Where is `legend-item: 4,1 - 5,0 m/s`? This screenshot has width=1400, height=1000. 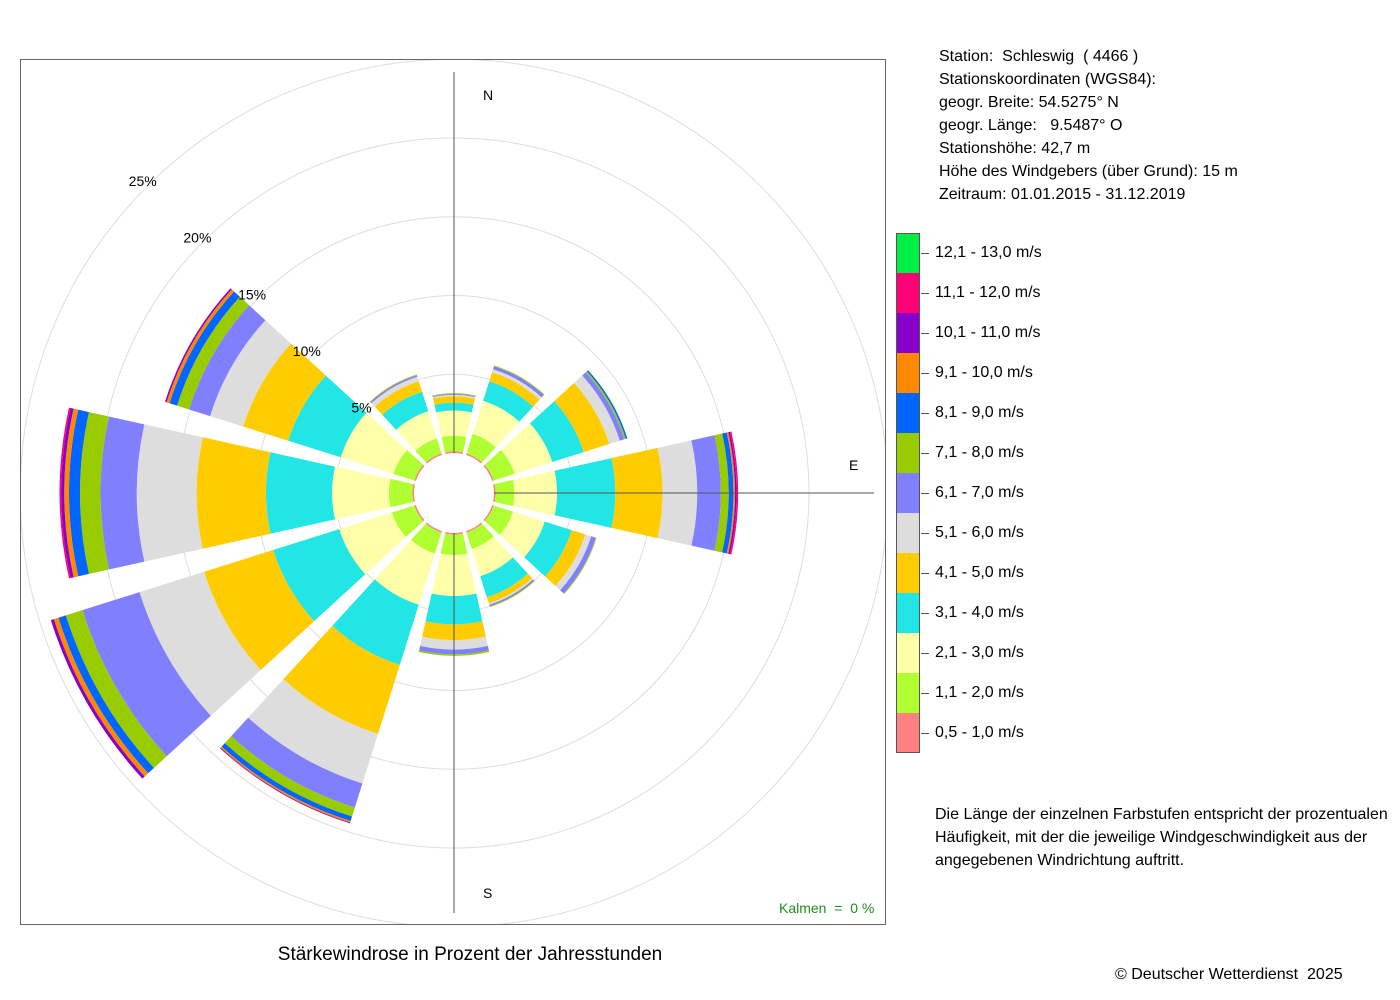
legend-item: 4,1 - 5,0 m/s is located at coordinates (996, 573).